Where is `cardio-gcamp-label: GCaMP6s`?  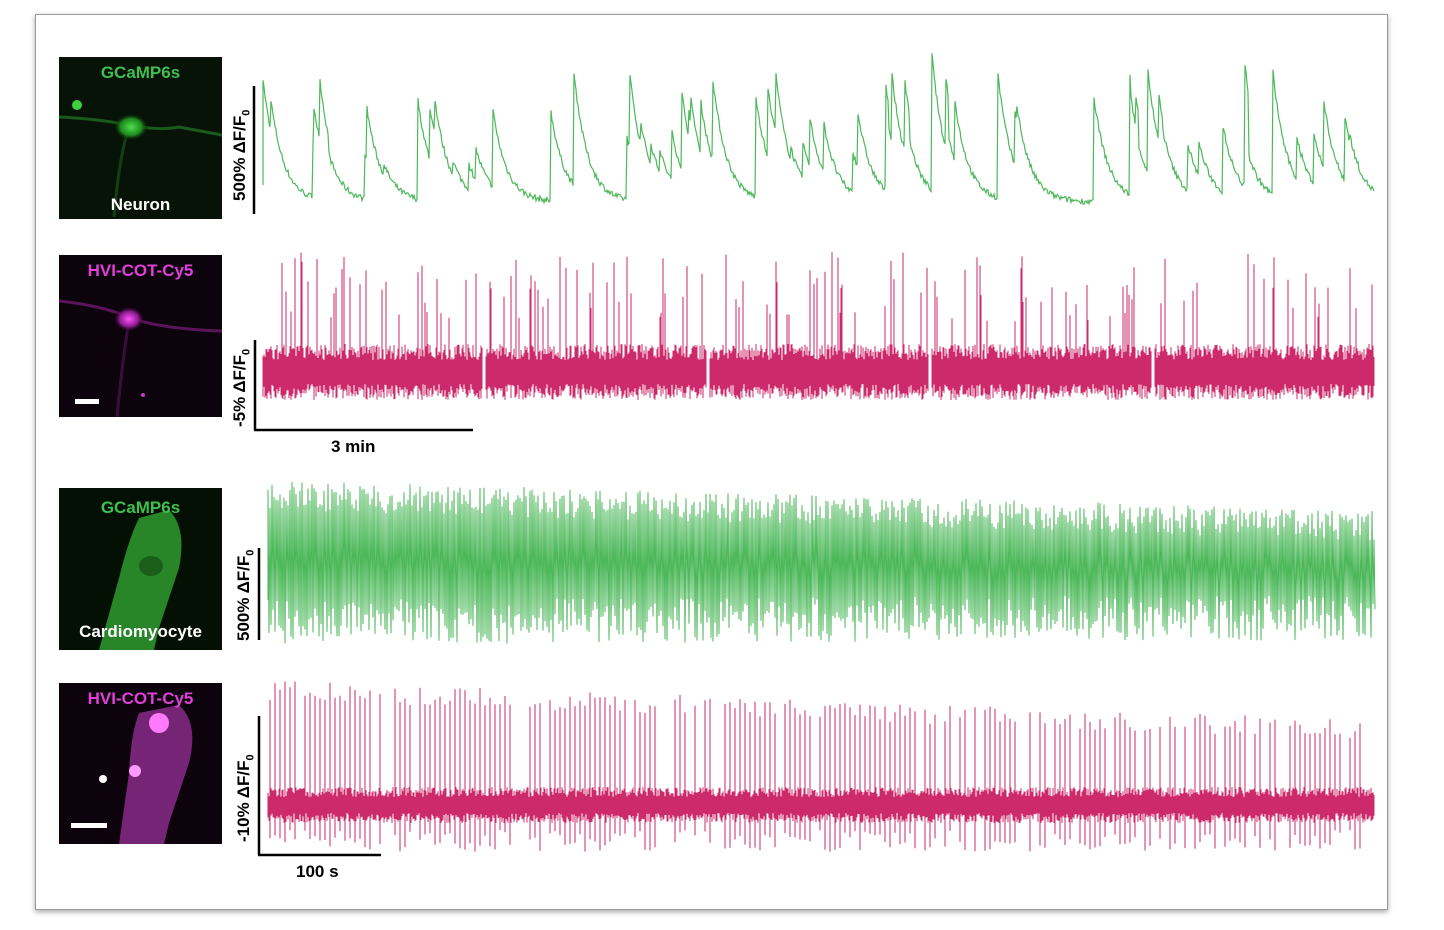 cardio-gcamp-label: GCaMP6s is located at coordinates (140, 507).